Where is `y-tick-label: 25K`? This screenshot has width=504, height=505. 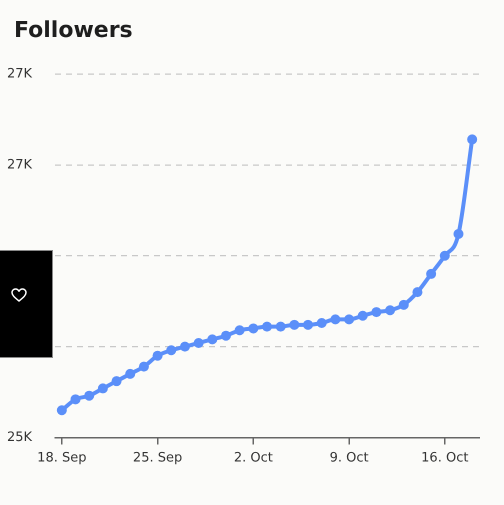 y-tick-label: 25K is located at coordinates (20, 437).